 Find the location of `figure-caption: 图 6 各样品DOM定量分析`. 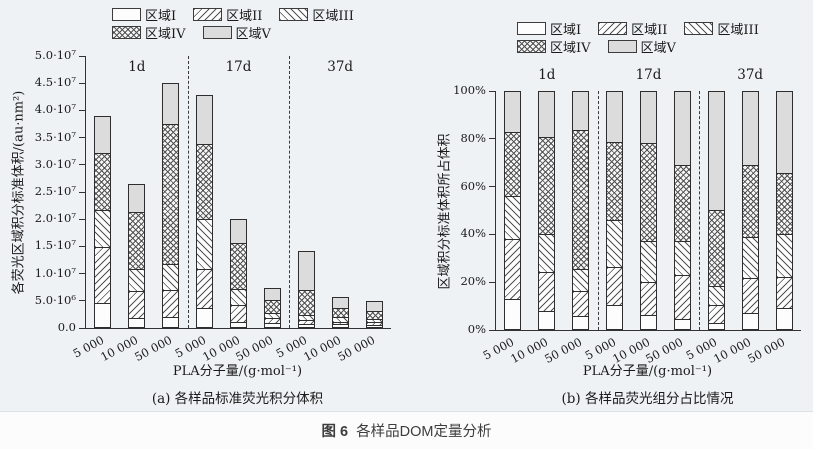

figure-caption: 图 6 各样品DOM定量分析 is located at coordinates (406, 430).